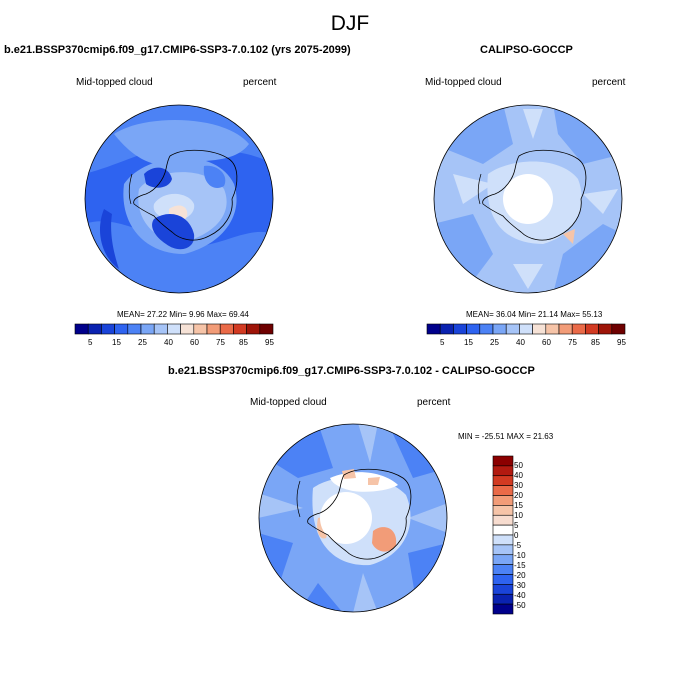  I want to click on panel1-cb-tick: 25, so click(142, 342).